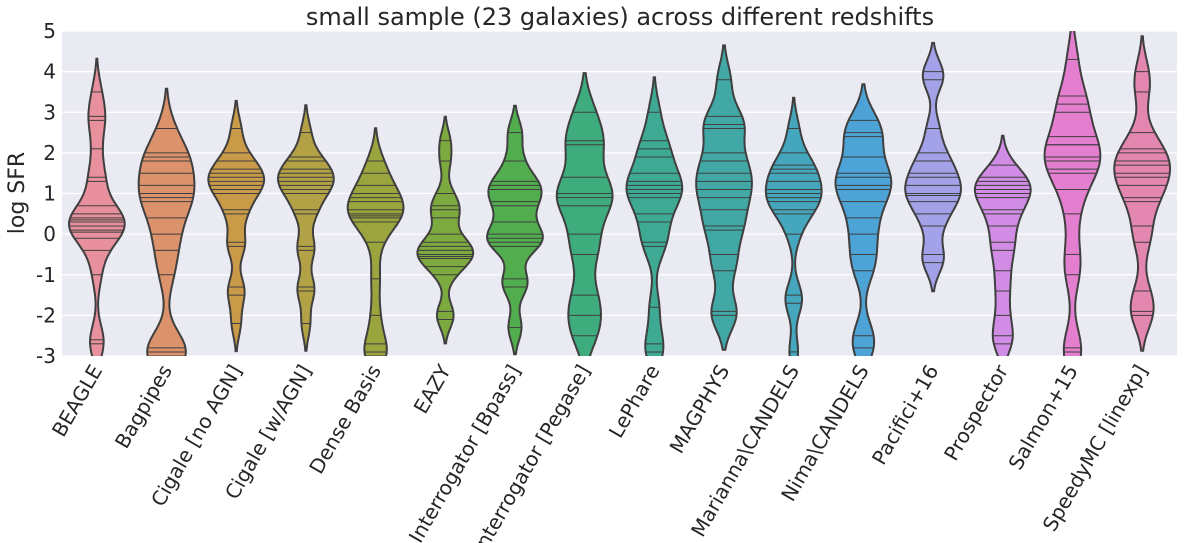 The image size is (1199, 543). Describe the element at coordinates (49, 31) in the screenshot. I see `y-tick-label: 5` at that location.